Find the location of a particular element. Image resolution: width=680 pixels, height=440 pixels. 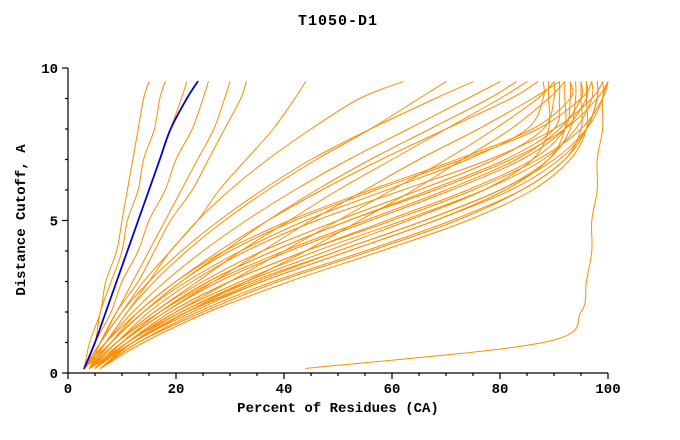

model-33-curve is located at coordinates (135, 225).